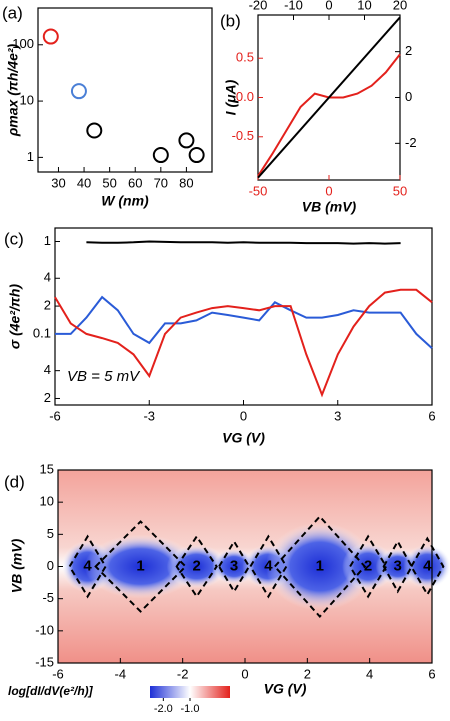  What do you see at coordinates (12, 12) in the screenshot?
I see `panel-label: (a)` at bounding box center [12, 12].